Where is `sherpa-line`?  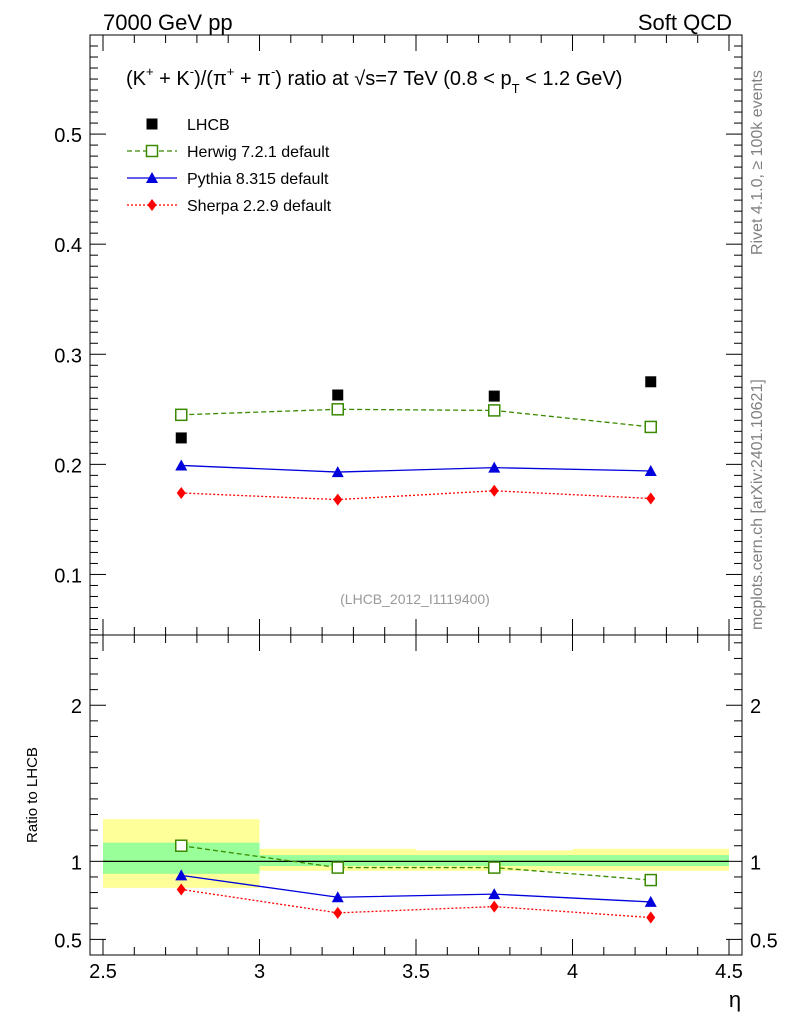
sherpa-line is located at coordinates (416, 495).